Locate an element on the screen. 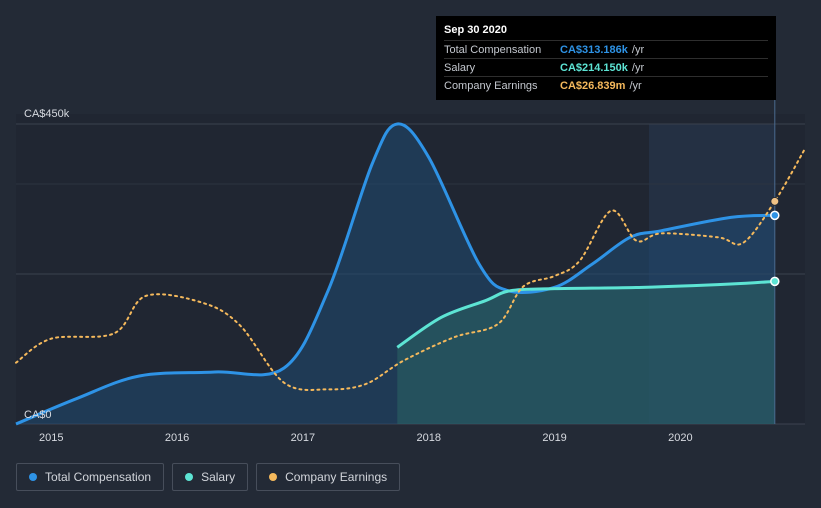 Image resolution: width=821 pixels, height=508 pixels. y-tick-label: CA$450k is located at coordinates (47, 114).